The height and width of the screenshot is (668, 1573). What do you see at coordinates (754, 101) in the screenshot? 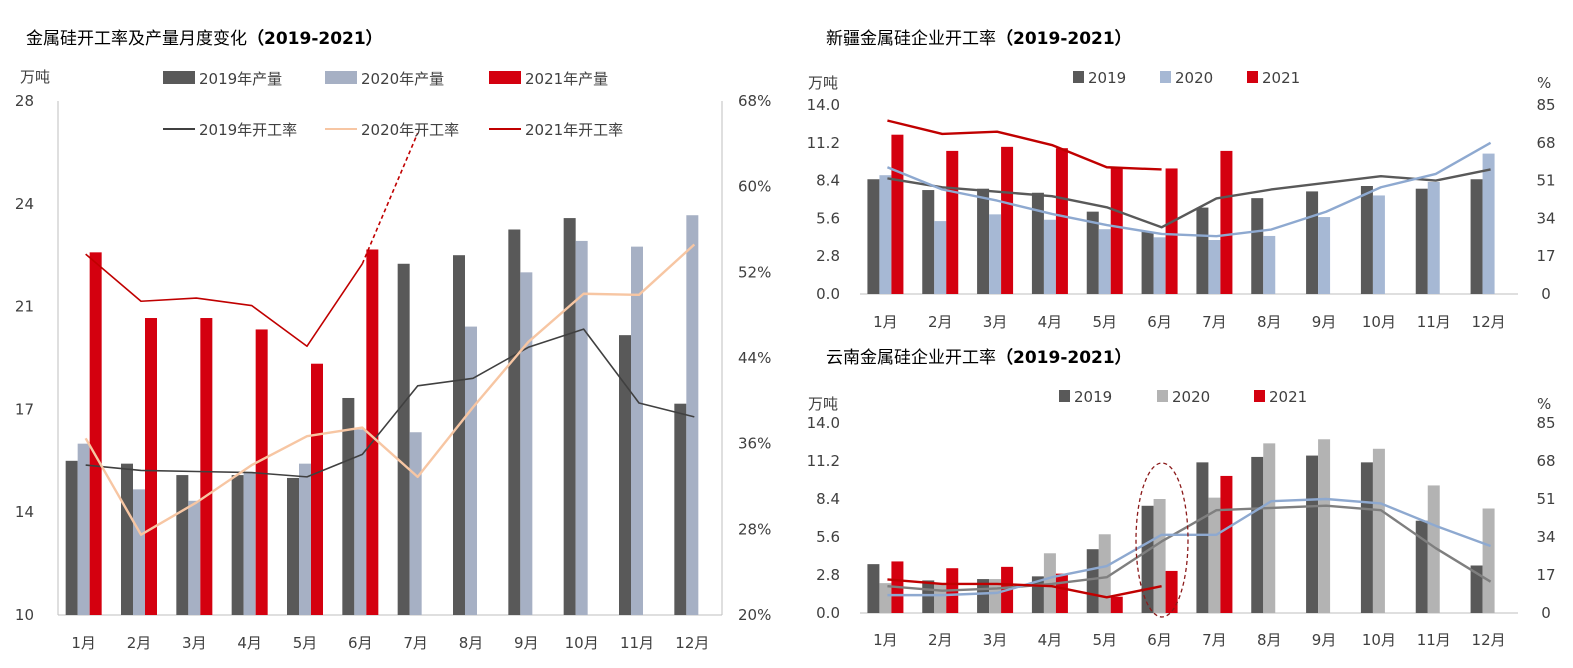
I see `chart1-y2-tick-label: 68%` at bounding box center [754, 101].